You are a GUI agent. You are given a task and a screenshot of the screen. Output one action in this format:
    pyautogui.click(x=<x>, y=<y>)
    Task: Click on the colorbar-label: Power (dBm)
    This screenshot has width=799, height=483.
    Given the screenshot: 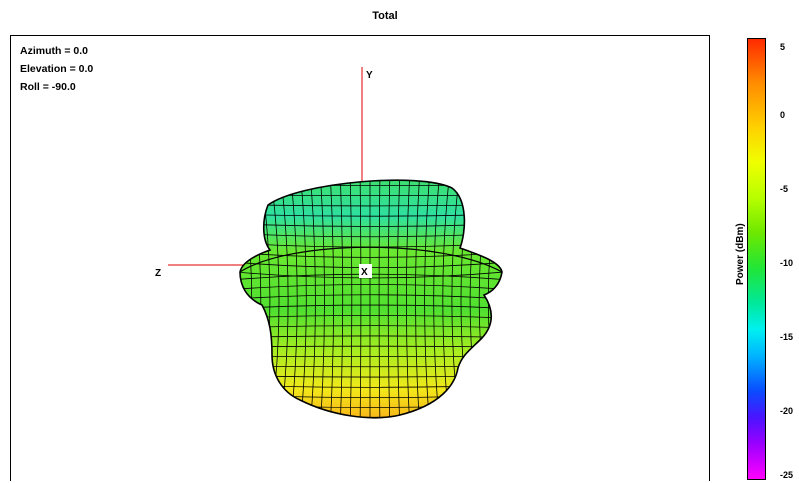 What is the action you would take?
    pyautogui.click(x=740, y=254)
    